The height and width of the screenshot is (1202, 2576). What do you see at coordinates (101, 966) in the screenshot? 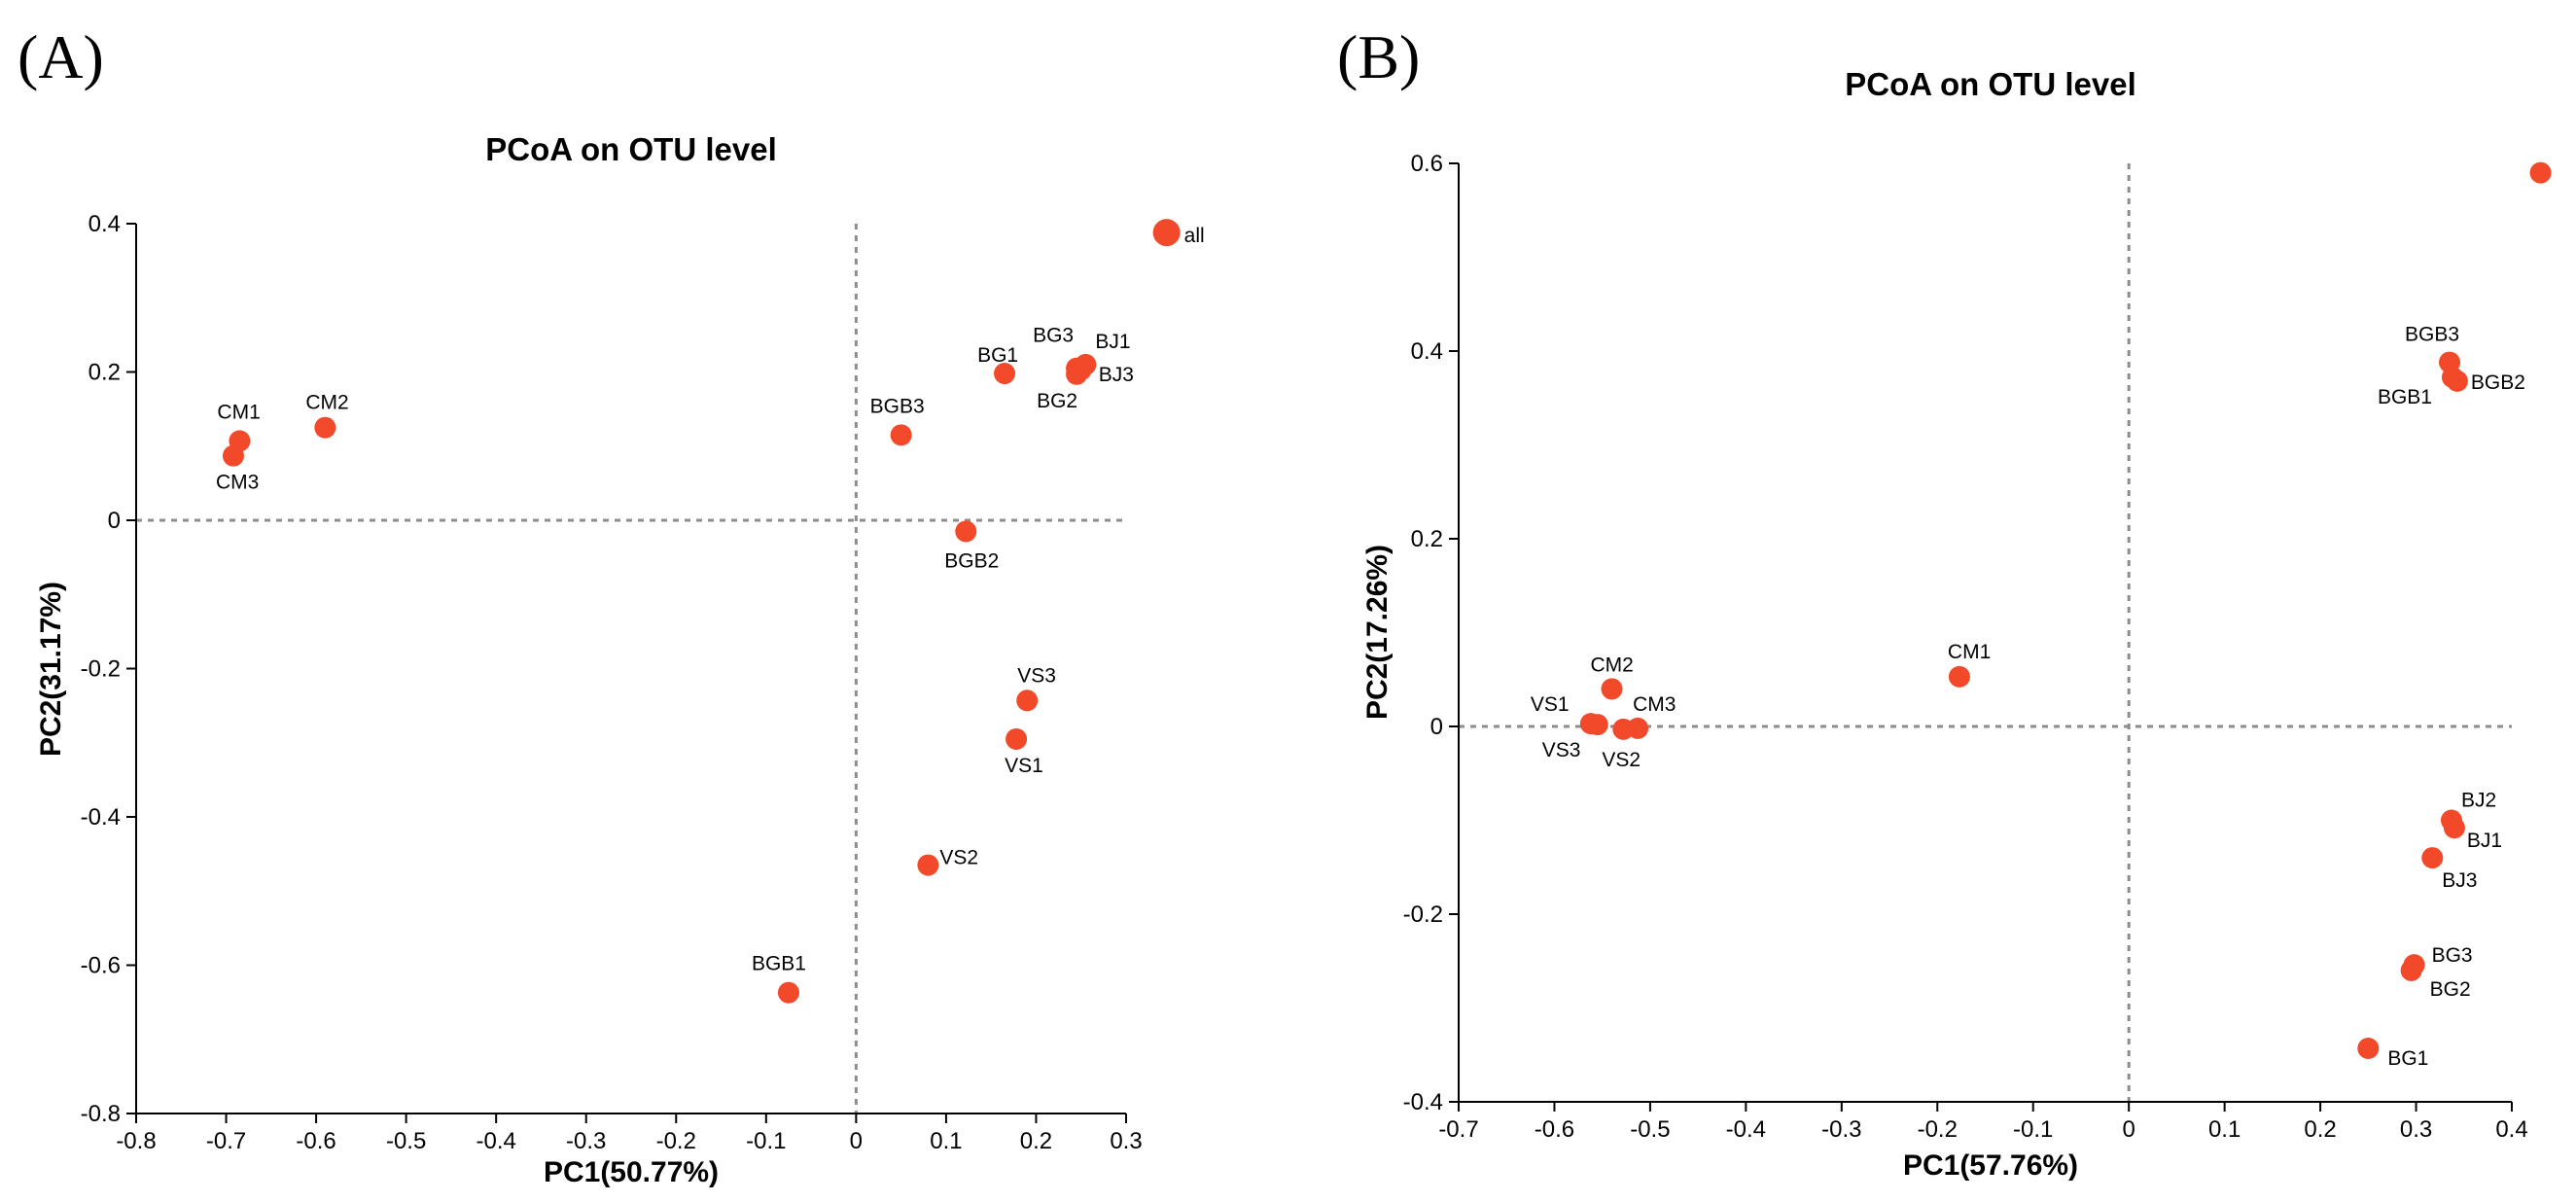
I see `y-tick-label: -0.6` at bounding box center [101, 966].